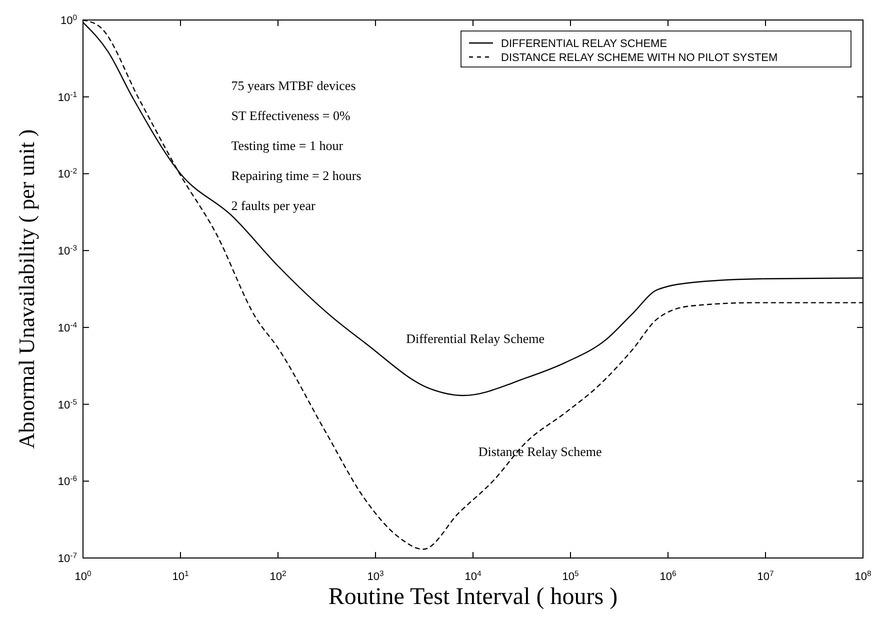 The image size is (879, 620). I want to click on y-tick-label: 10$^{-4}$, so click(68, 327).